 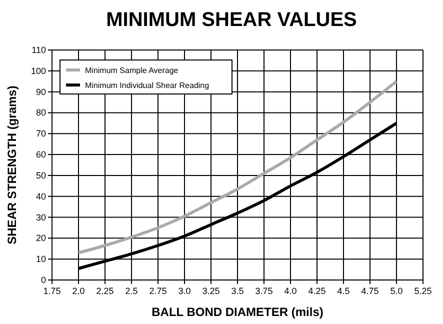 I want to click on x-tick-label: 4.5, so click(x=343, y=291).